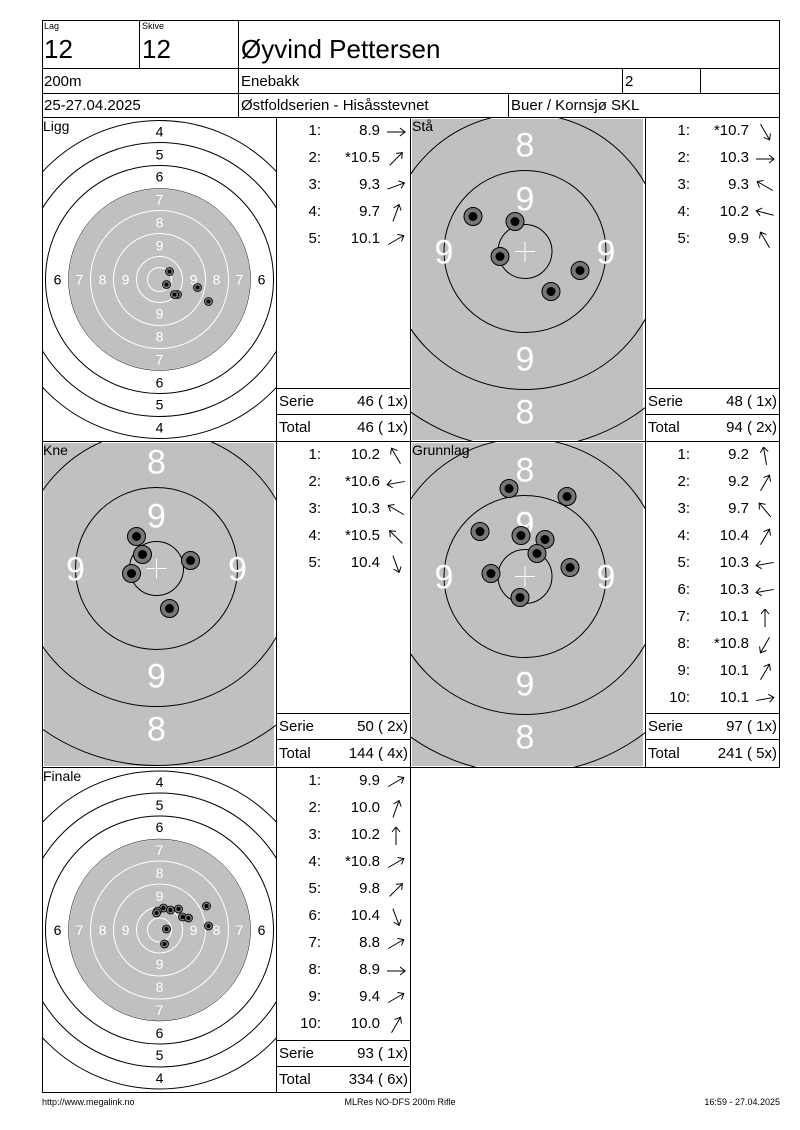 This screenshot has width=800, height=1130. I want to click on shot-number: 6:, so click(314, 915).